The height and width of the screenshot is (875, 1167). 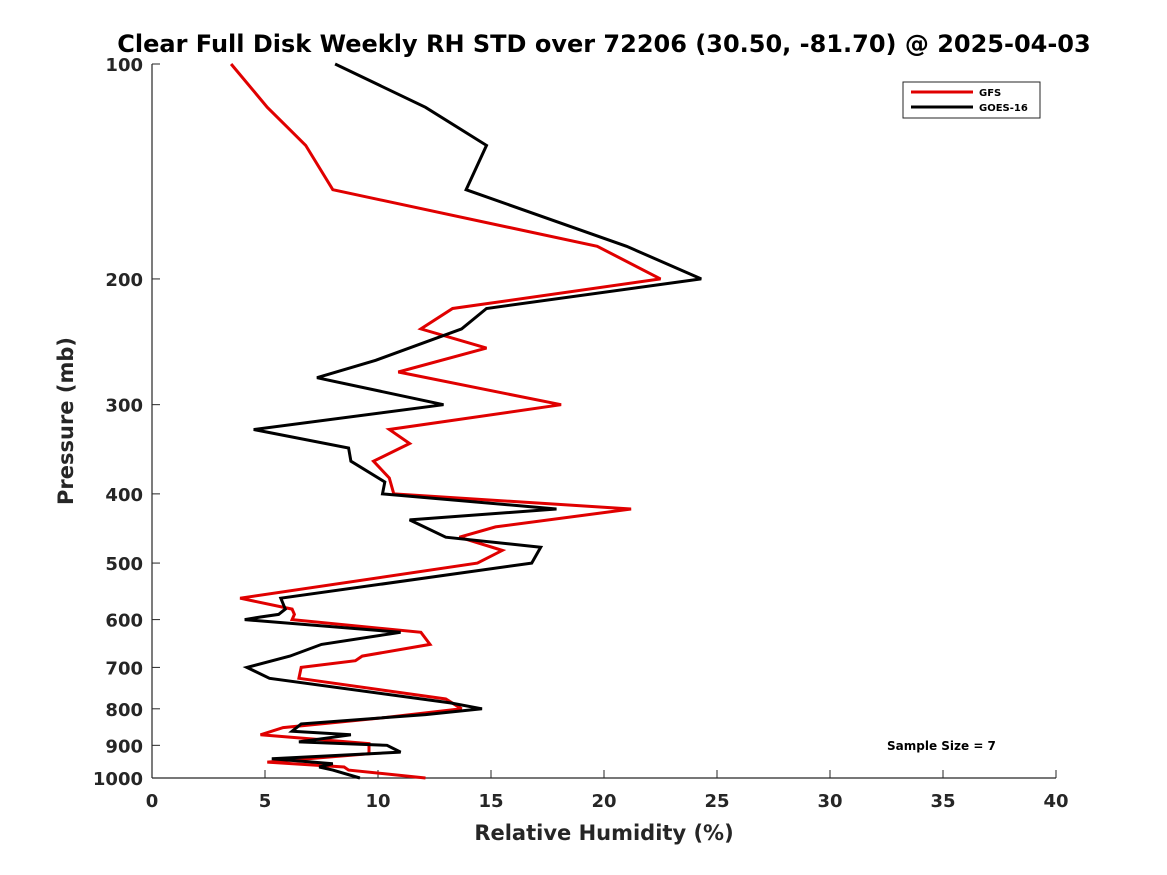 I want to click on y-tick-label: 300, so click(x=124, y=406).